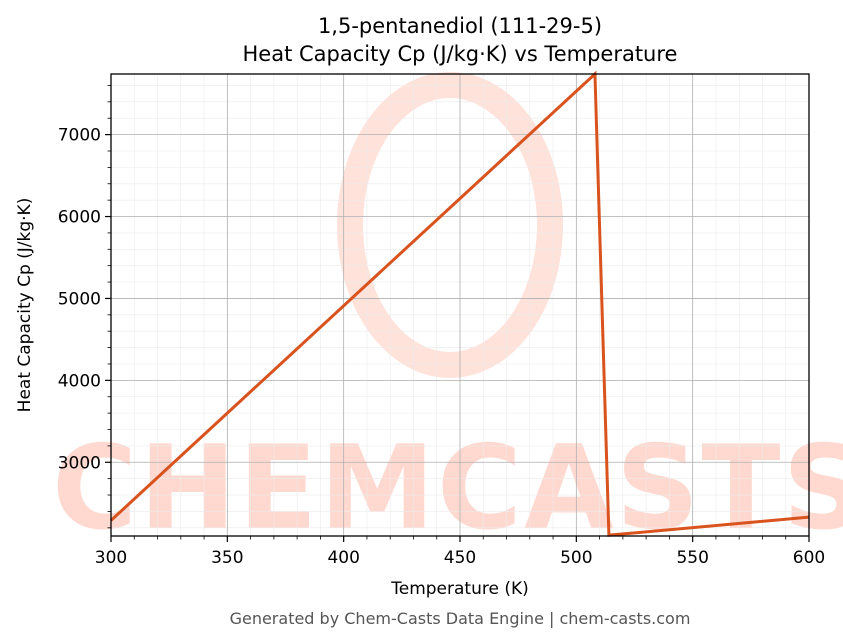  I want to click on y-tick-label: 6000, so click(79, 218).